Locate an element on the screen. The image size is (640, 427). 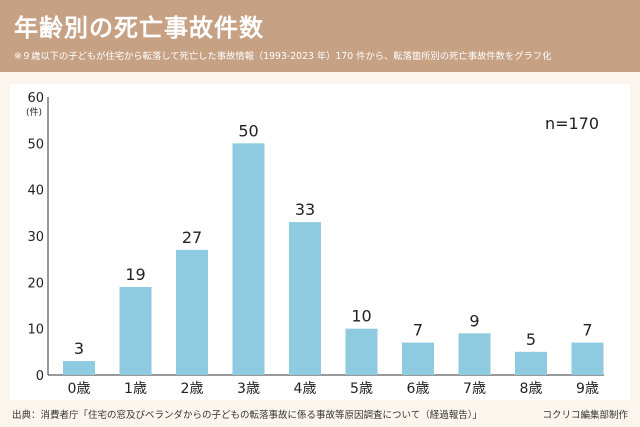
x-tick-label: 3歳 is located at coordinates (248, 389).